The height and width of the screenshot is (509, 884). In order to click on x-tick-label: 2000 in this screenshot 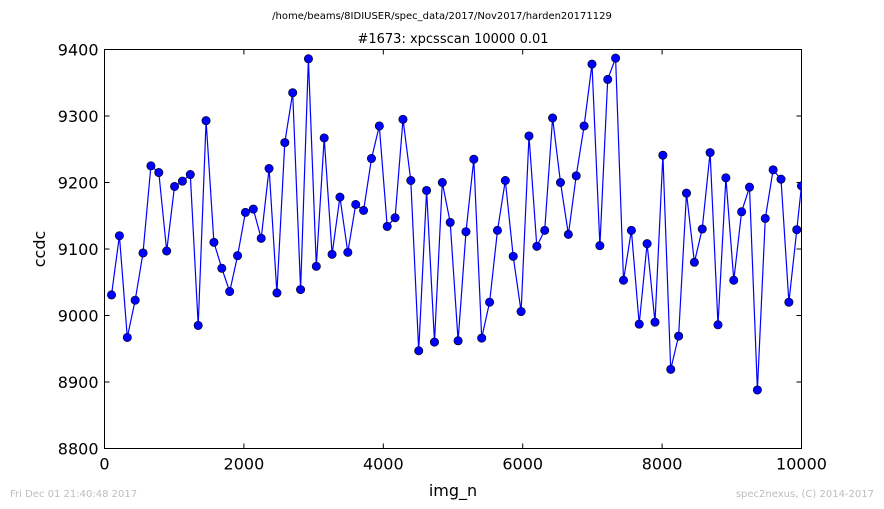, I will do `click(244, 464)`.